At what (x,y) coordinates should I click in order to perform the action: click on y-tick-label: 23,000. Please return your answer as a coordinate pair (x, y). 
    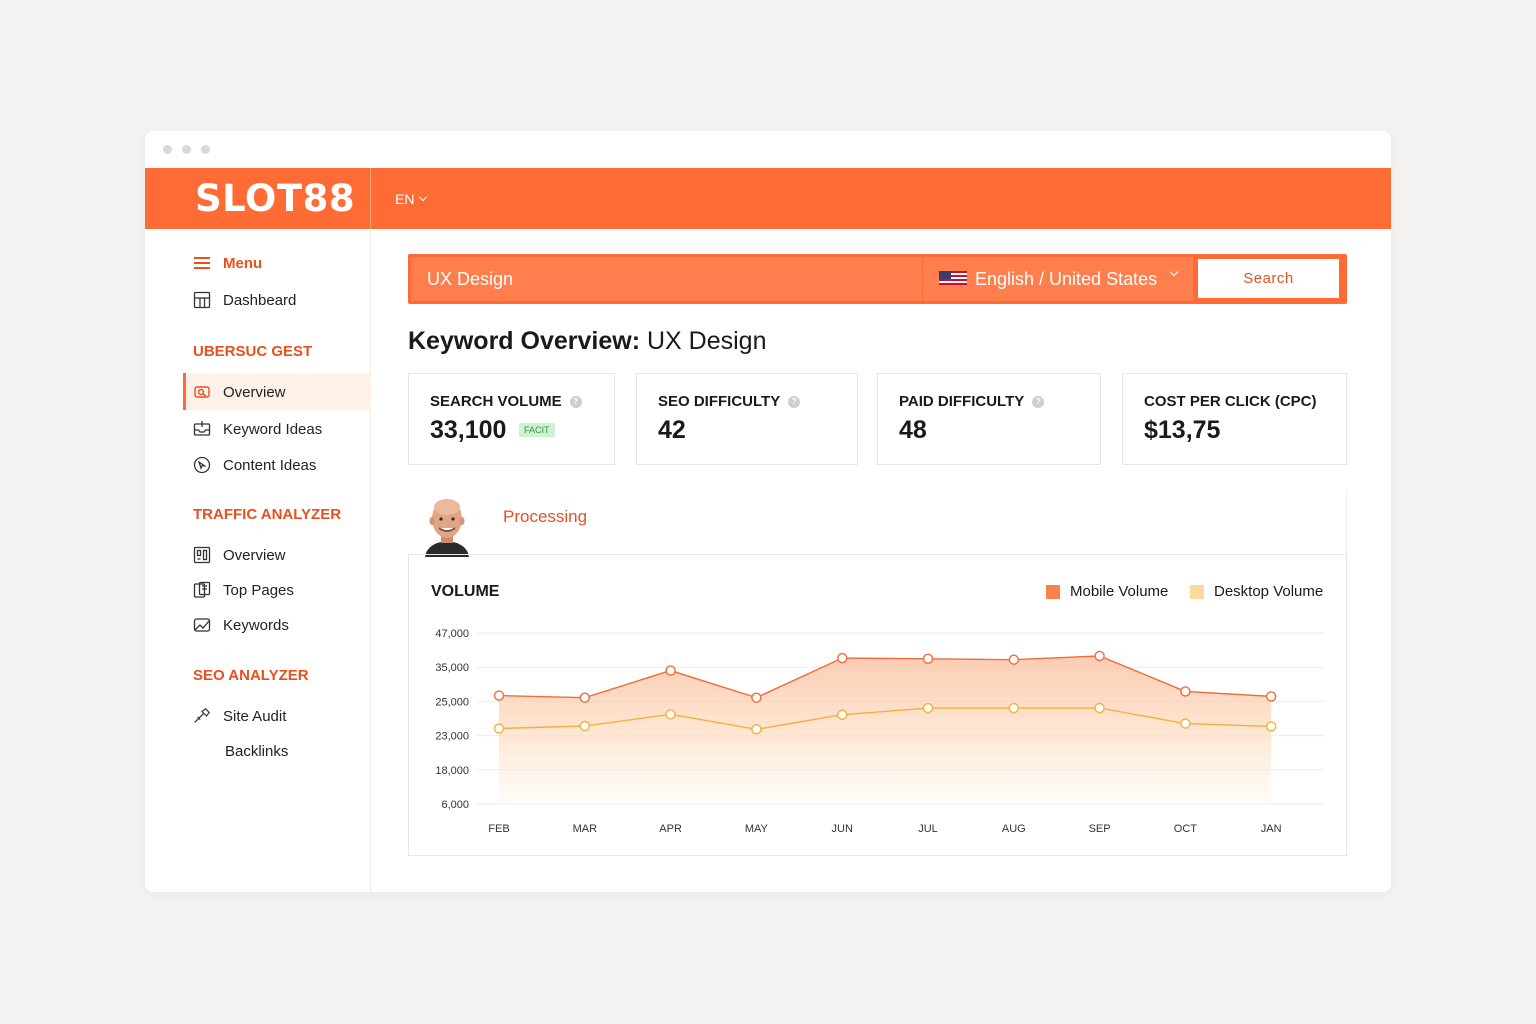
    Looking at the image, I should click on (452, 737).